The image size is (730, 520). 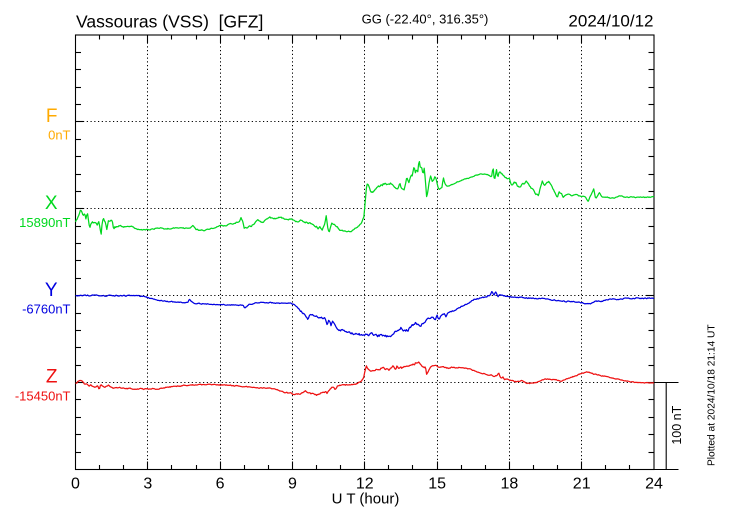 I want to click on svg-text: 0nT, so click(x=59, y=135).